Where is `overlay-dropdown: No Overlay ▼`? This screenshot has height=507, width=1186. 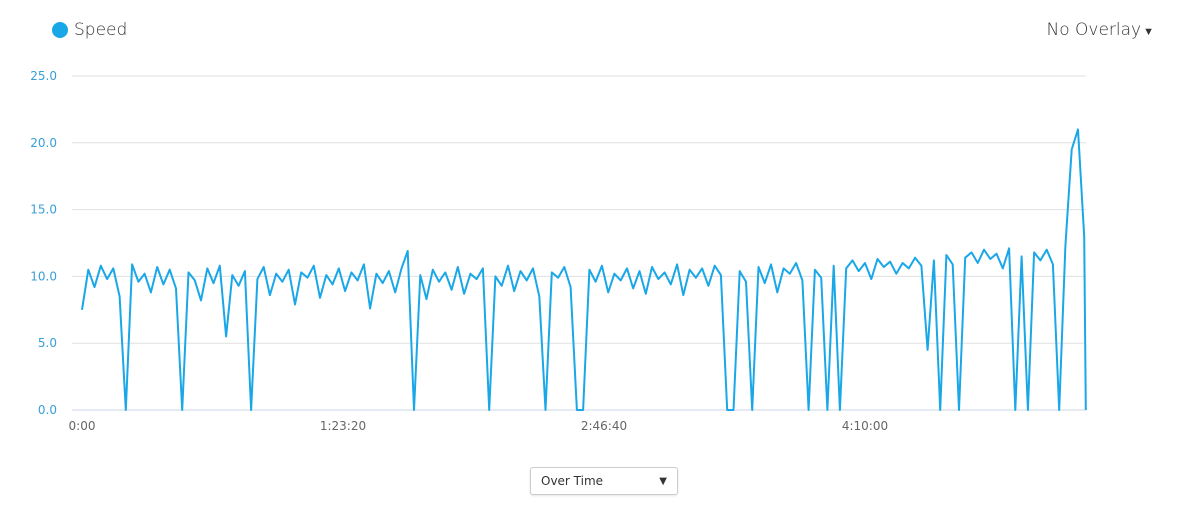 overlay-dropdown: No Overlay ▼ is located at coordinates (1100, 30).